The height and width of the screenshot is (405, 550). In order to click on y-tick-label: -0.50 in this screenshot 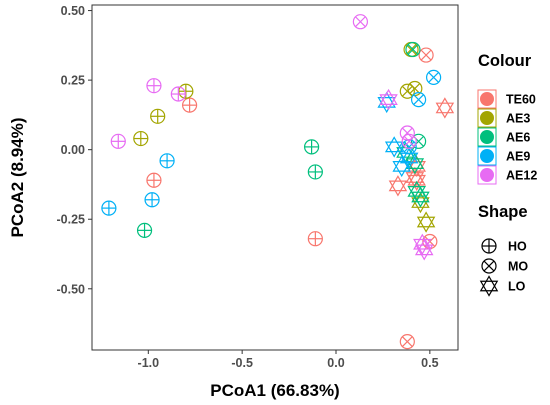, I will do `click(71, 289)`.